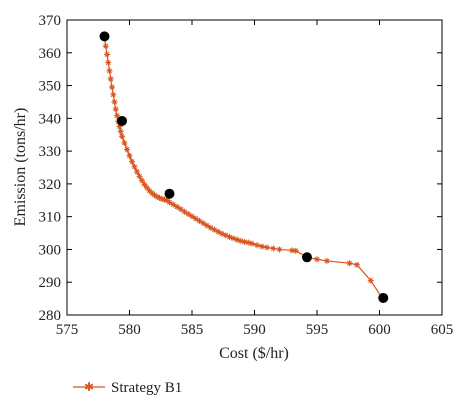 This screenshot has height=414, width=474. I want to click on legend: ✱ Strategy B1, so click(127, 388).